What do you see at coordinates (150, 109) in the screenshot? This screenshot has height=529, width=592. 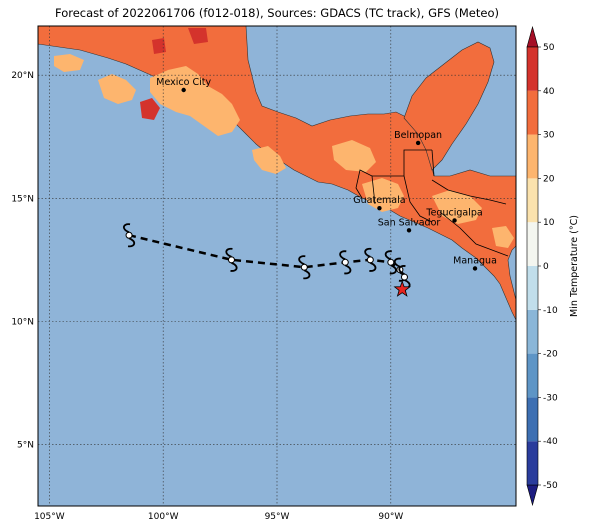 I see `hot-region-mexico` at bounding box center [150, 109].